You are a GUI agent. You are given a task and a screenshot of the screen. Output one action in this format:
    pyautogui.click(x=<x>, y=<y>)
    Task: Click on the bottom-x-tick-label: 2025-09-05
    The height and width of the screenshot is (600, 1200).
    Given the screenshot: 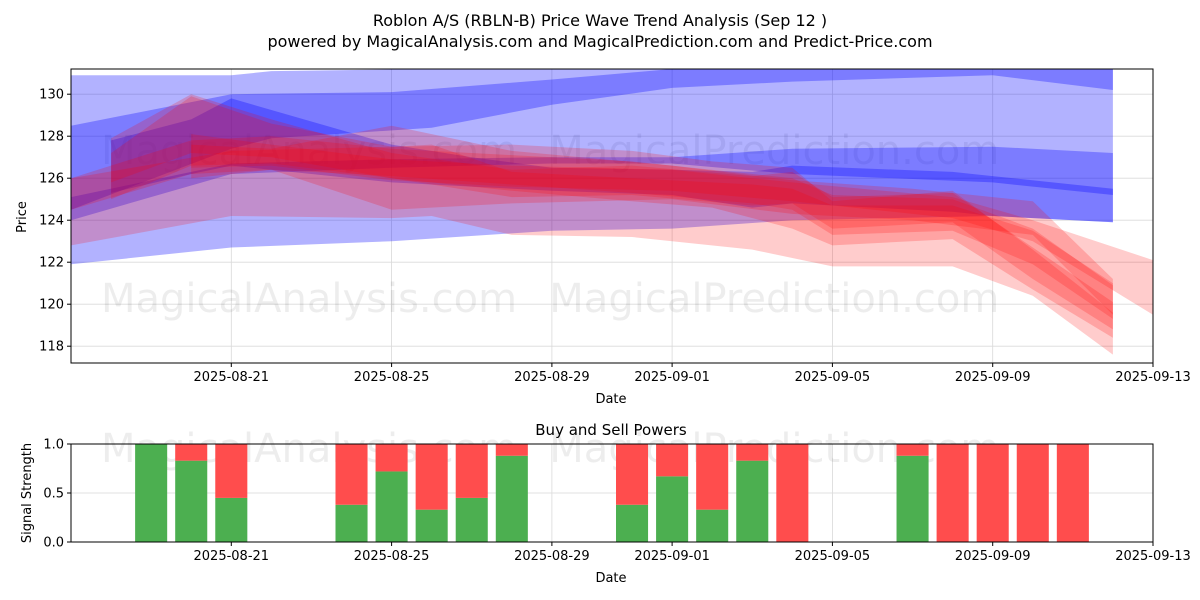 What is the action you would take?
    pyautogui.click(x=833, y=556)
    